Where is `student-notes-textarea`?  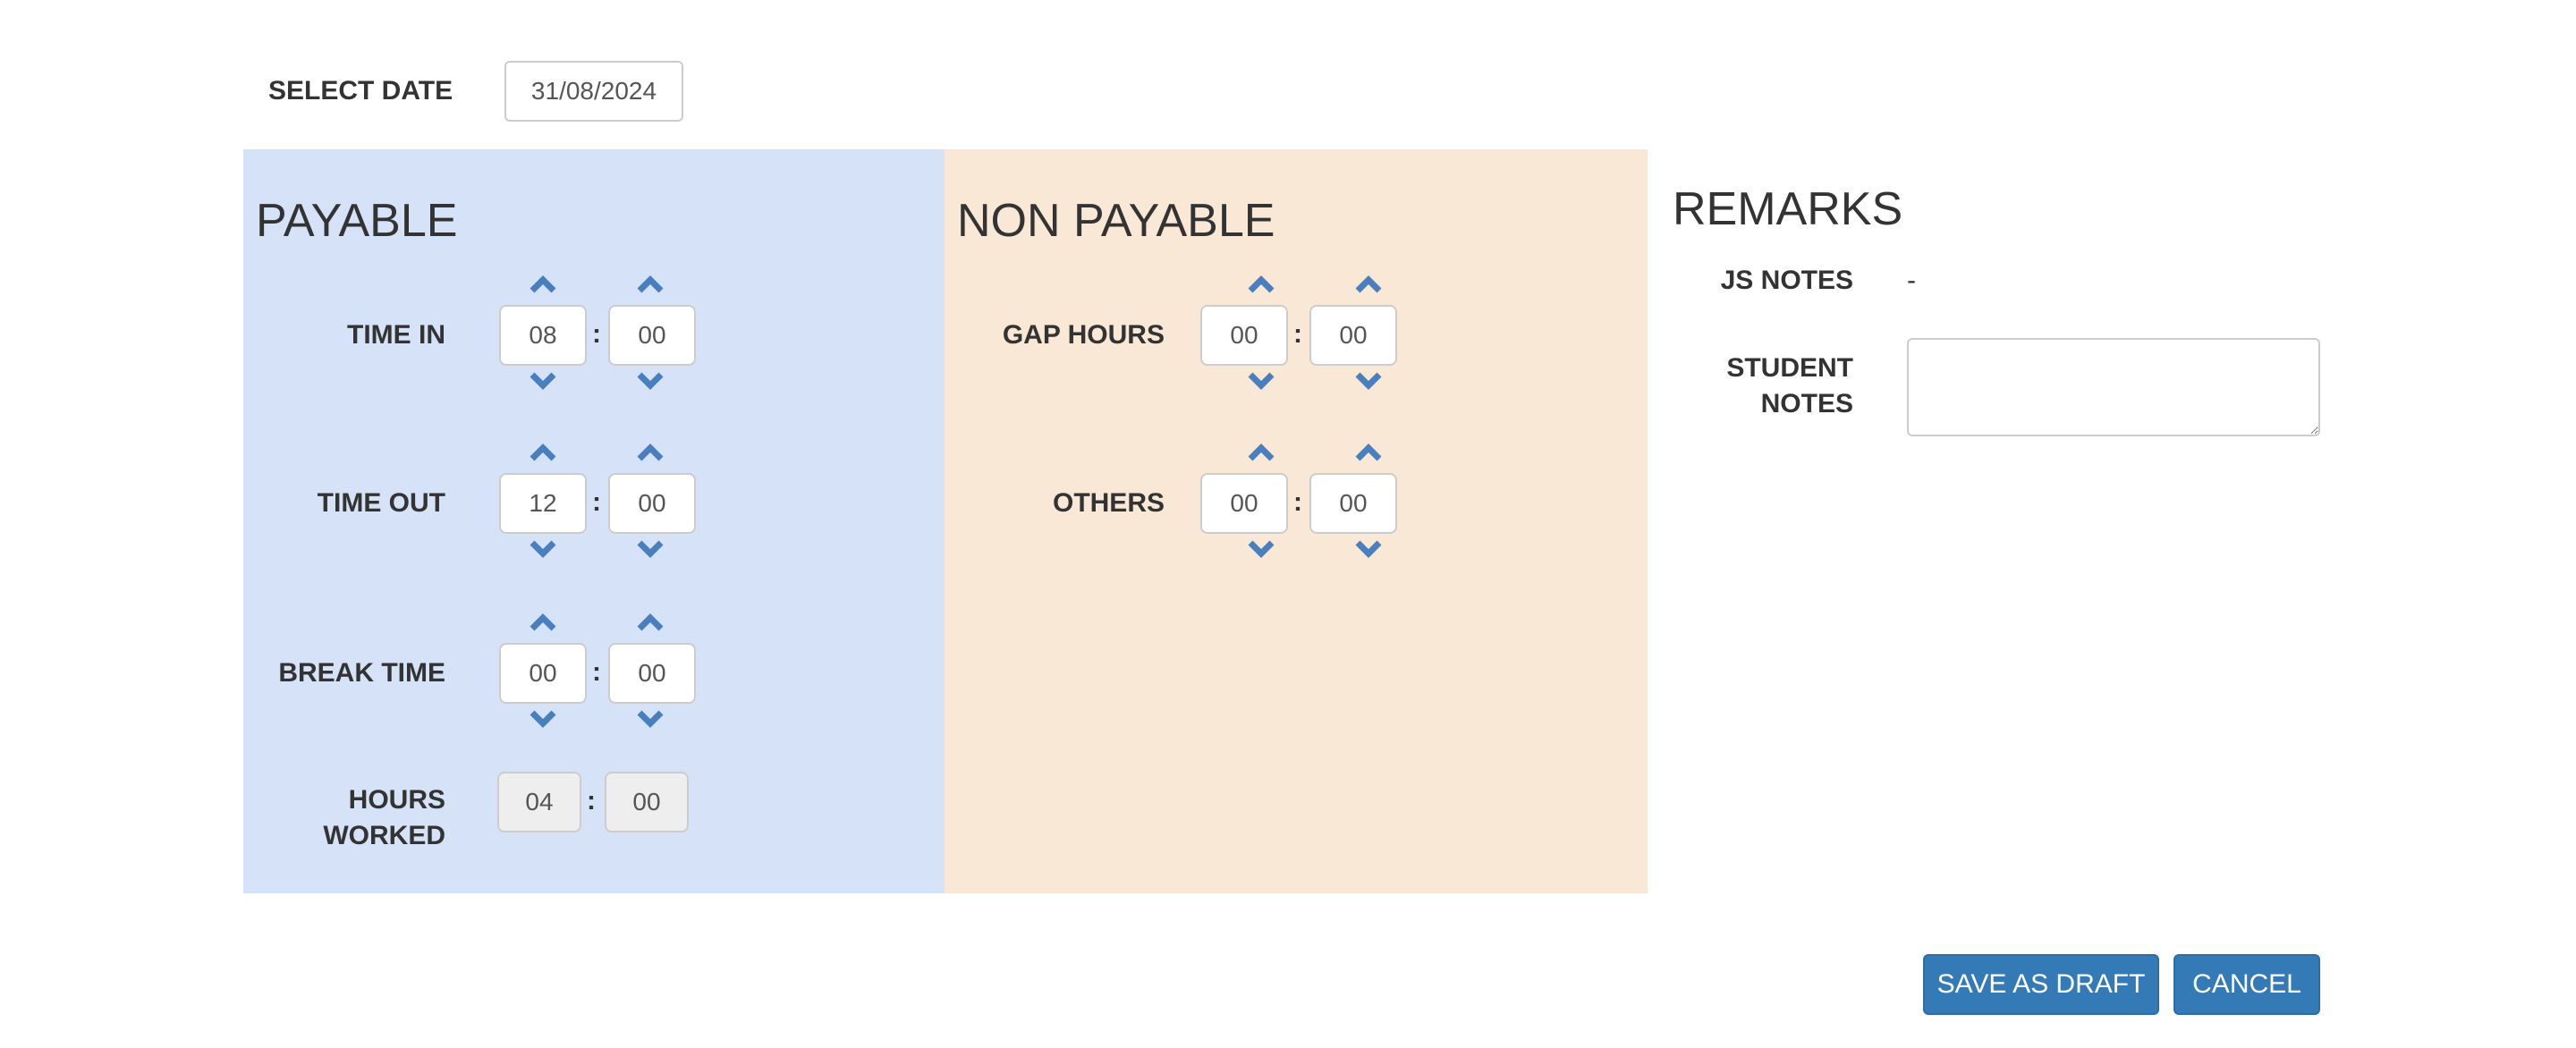
student-notes-textarea is located at coordinates (2113, 387).